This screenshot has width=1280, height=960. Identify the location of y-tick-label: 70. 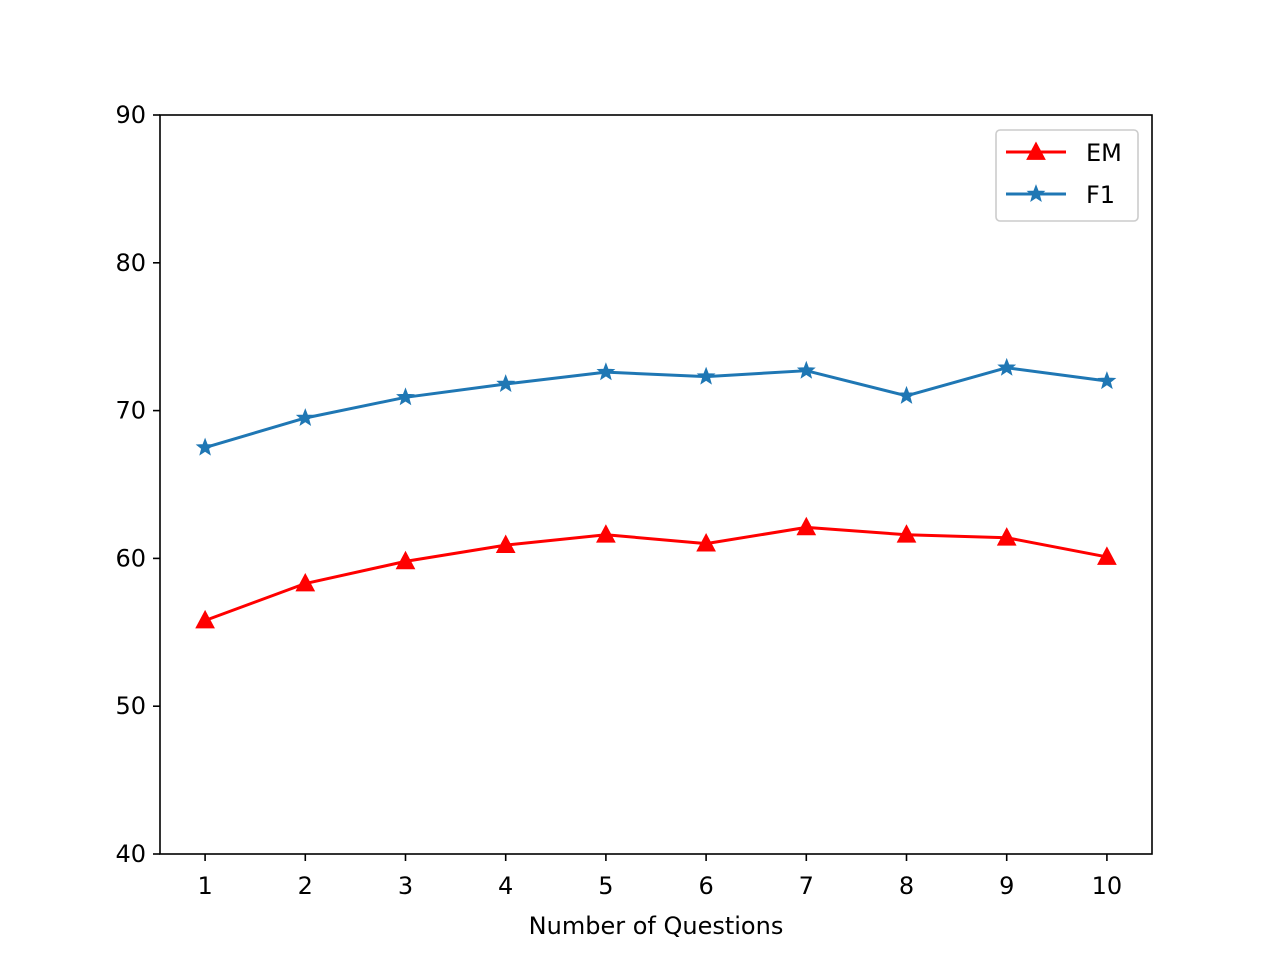
(130, 411).